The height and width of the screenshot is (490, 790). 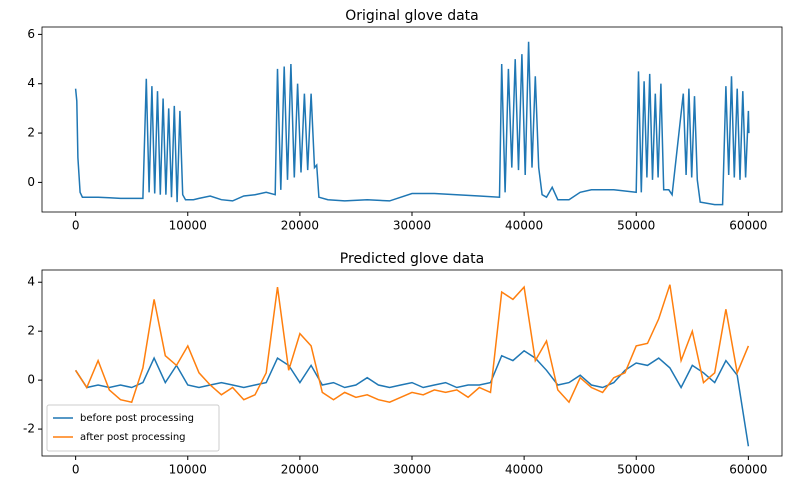 What do you see at coordinates (31, 34) in the screenshot?
I see `y-tick-label: 6` at bounding box center [31, 34].